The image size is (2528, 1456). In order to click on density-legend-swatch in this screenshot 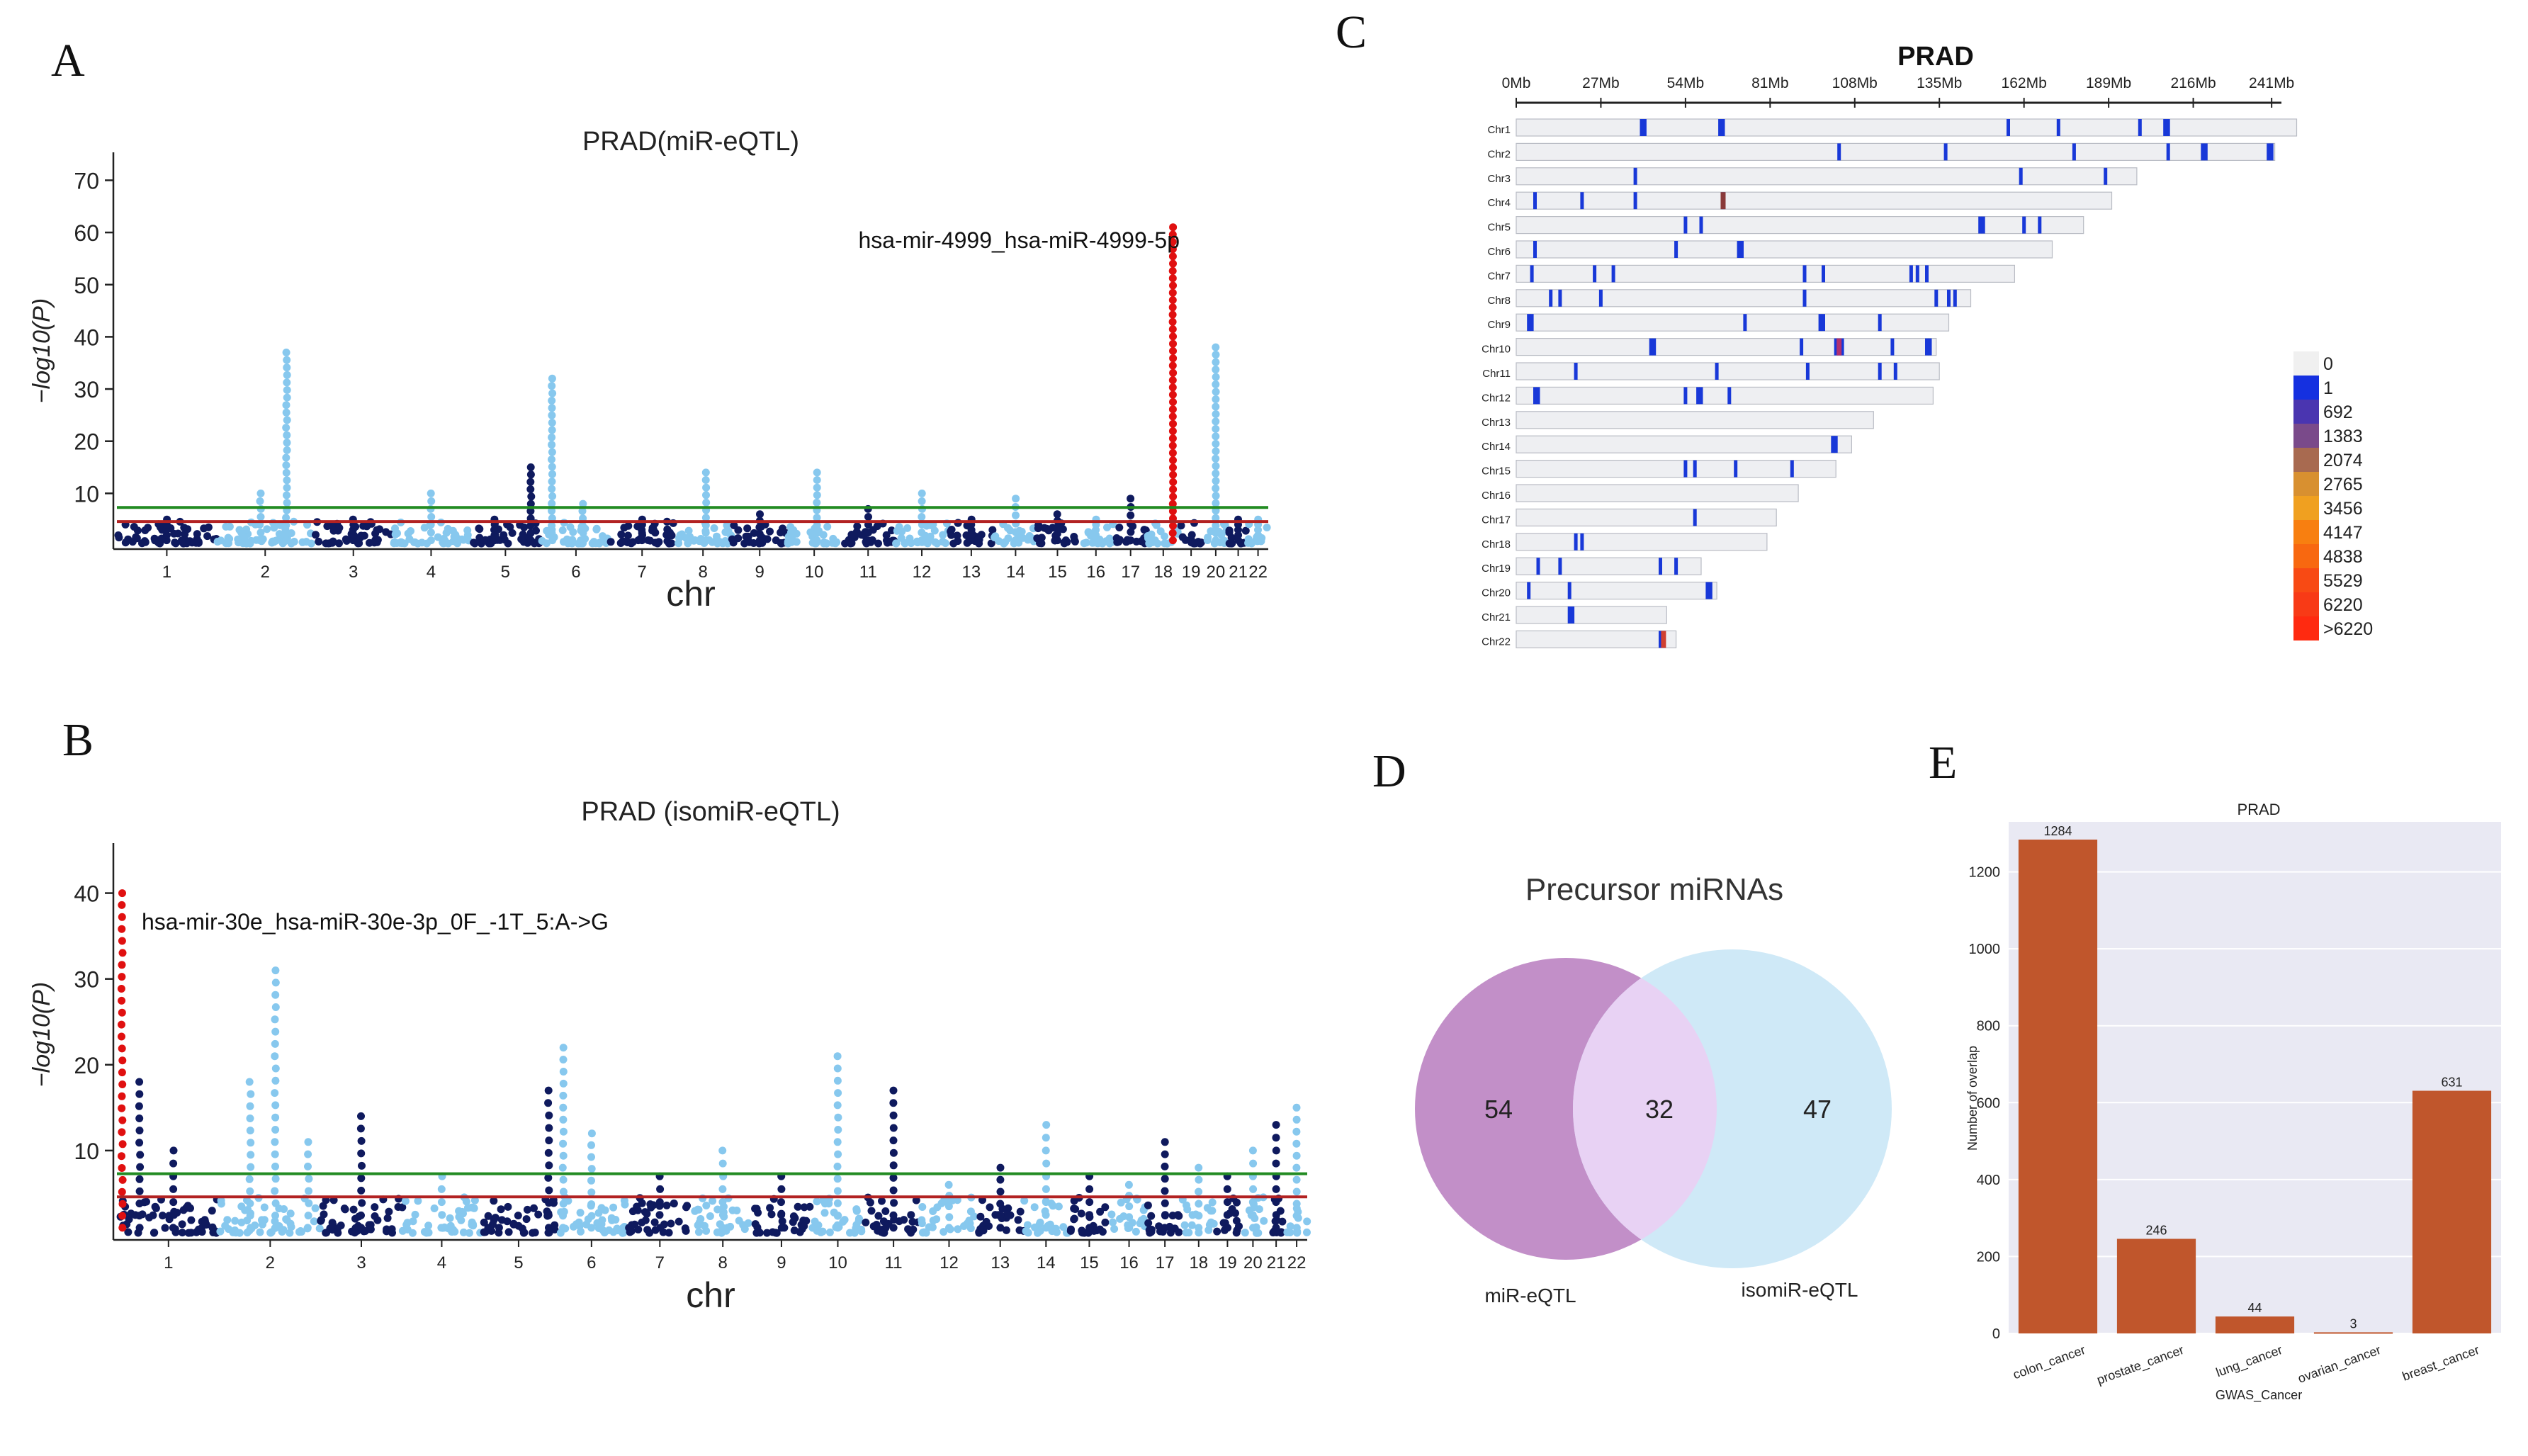, I will do `click(2306, 388)`.